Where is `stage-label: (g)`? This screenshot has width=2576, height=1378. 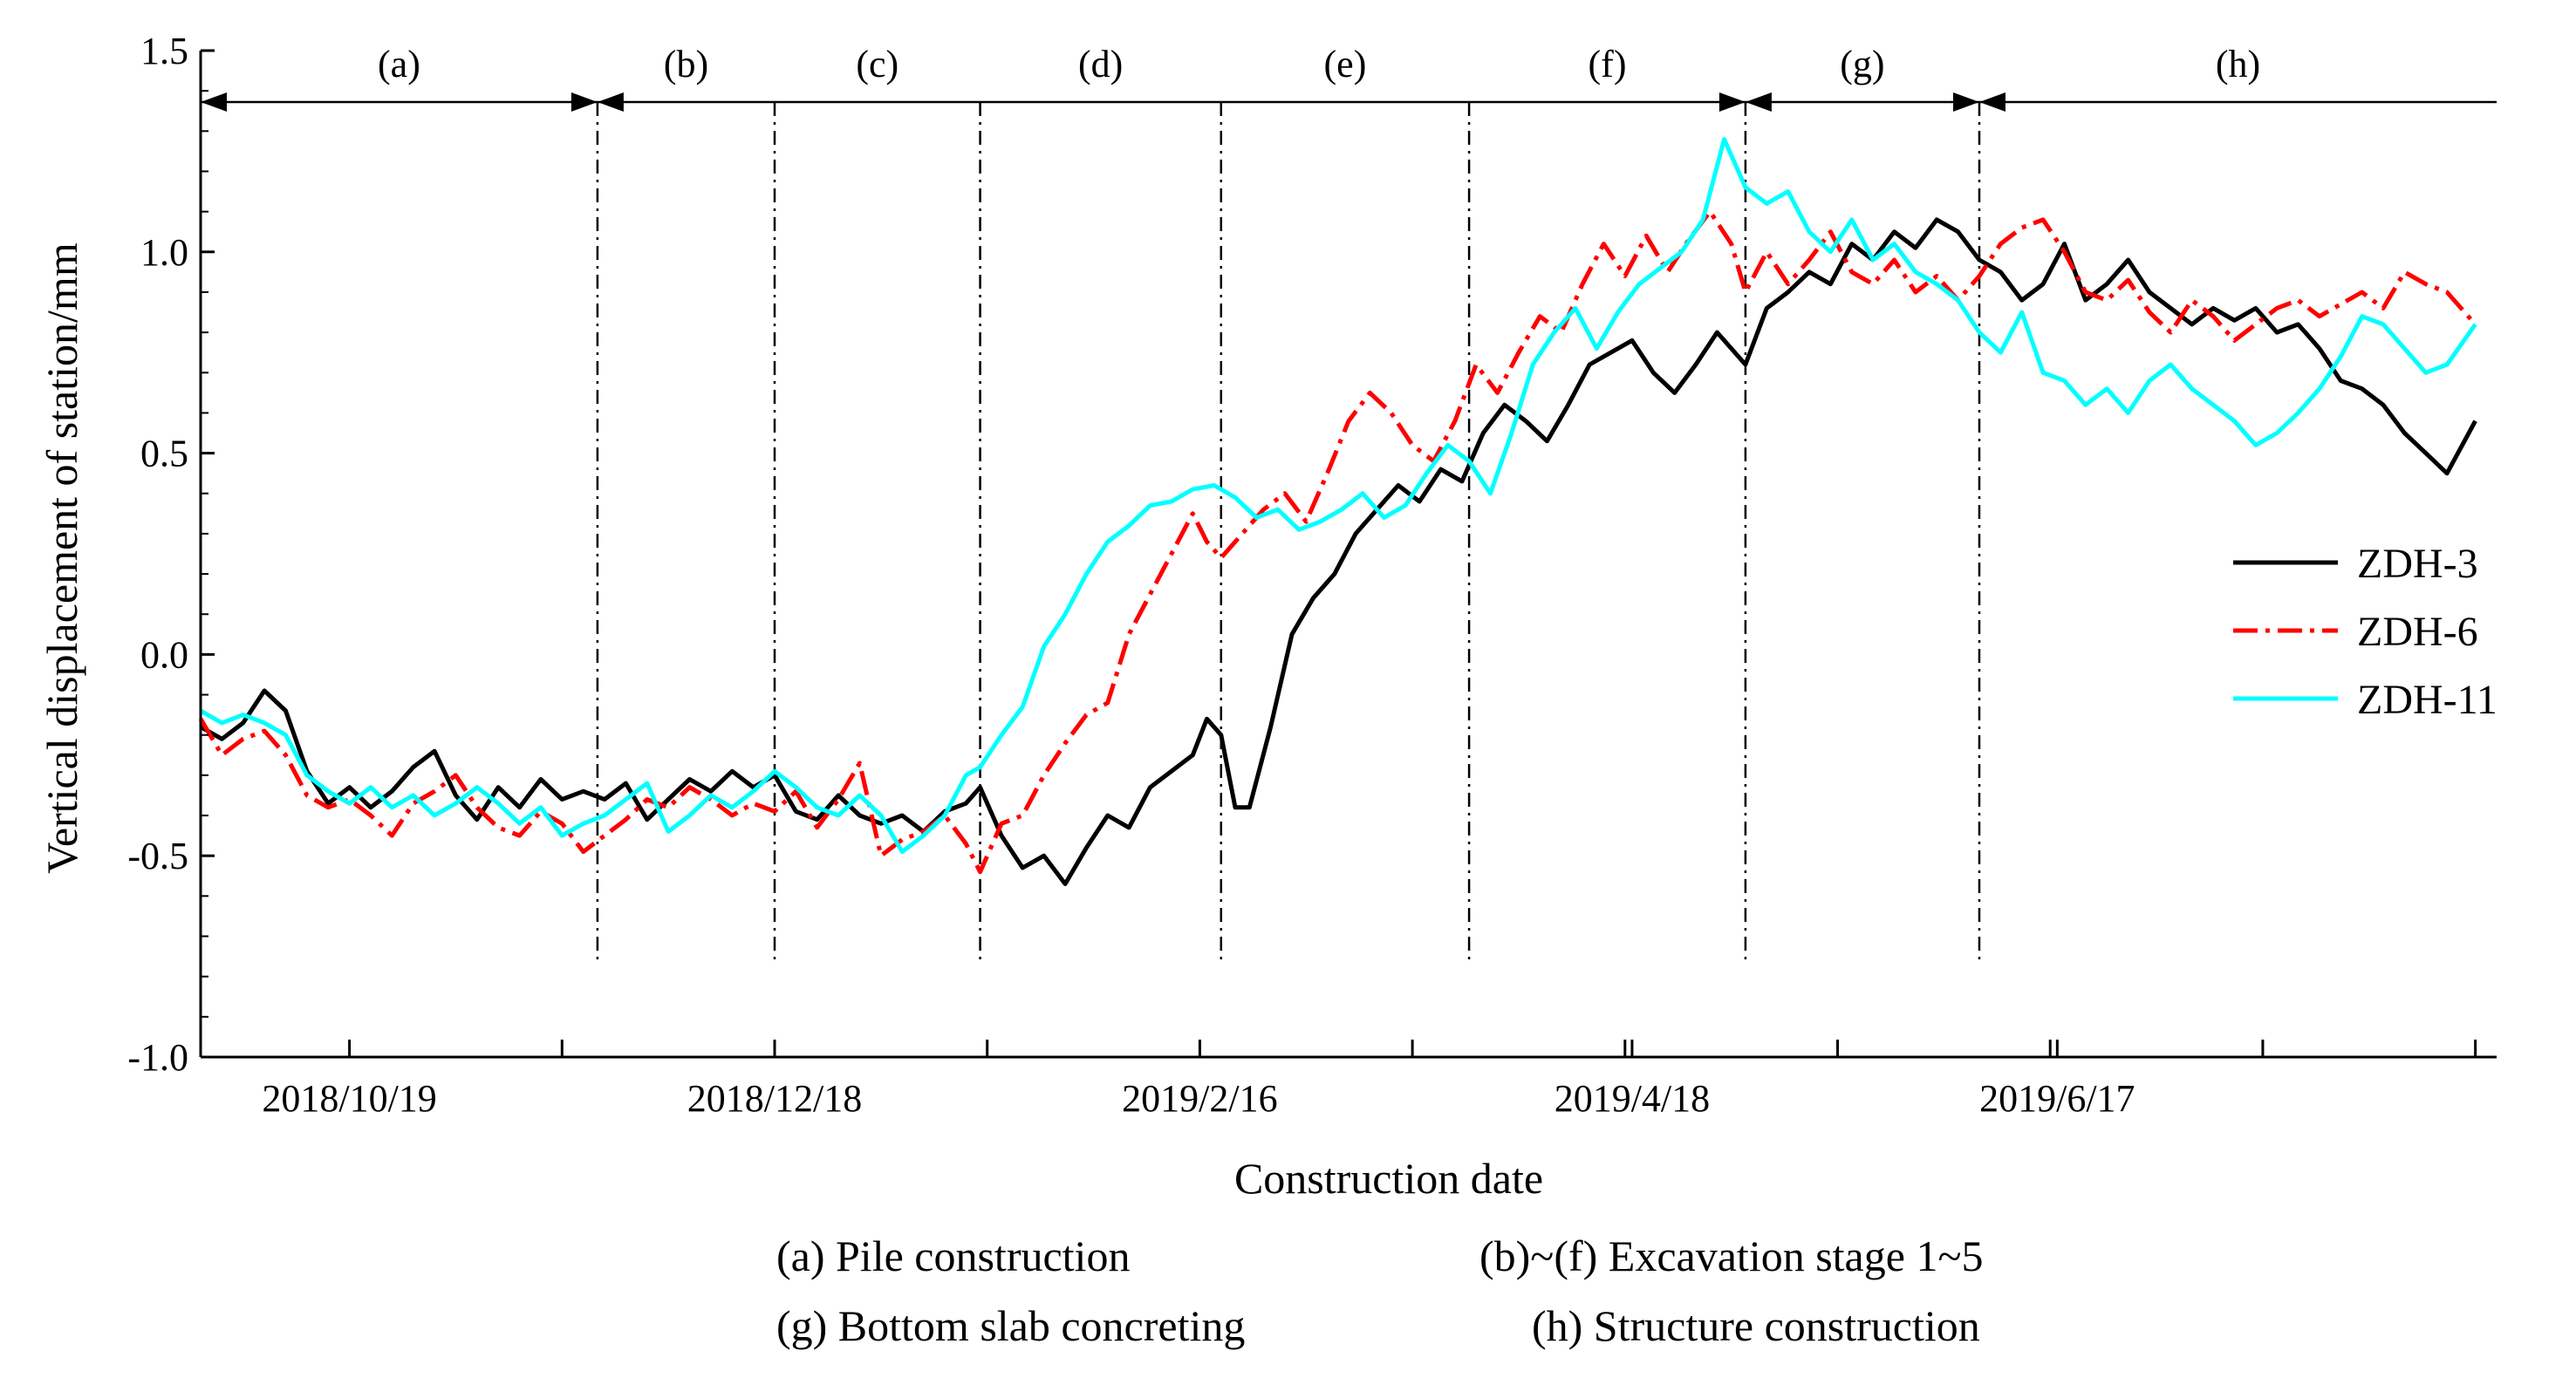 stage-label: (g) is located at coordinates (1862, 64).